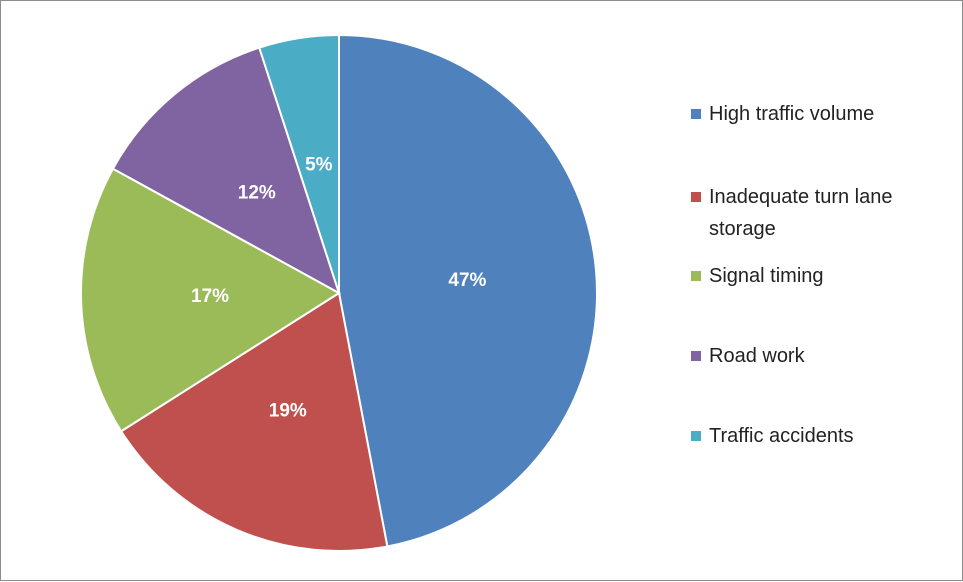 The height and width of the screenshot is (582, 963). What do you see at coordinates (801, 213) in the screenshot?
I see `legend-label: Inadequate turn lane storage` at bounding box center [801, 213].